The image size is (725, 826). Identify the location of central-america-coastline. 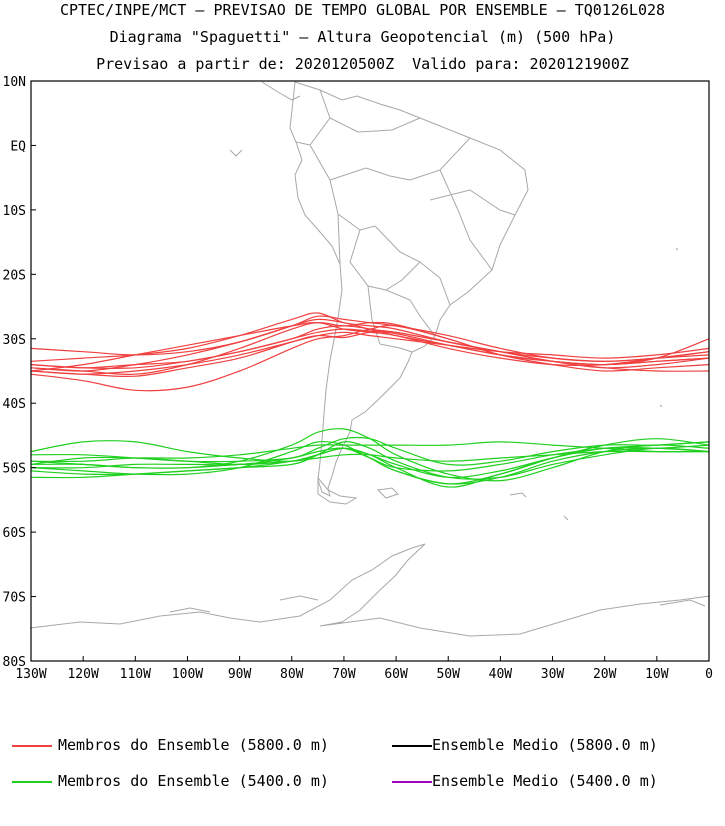
(265, 119).